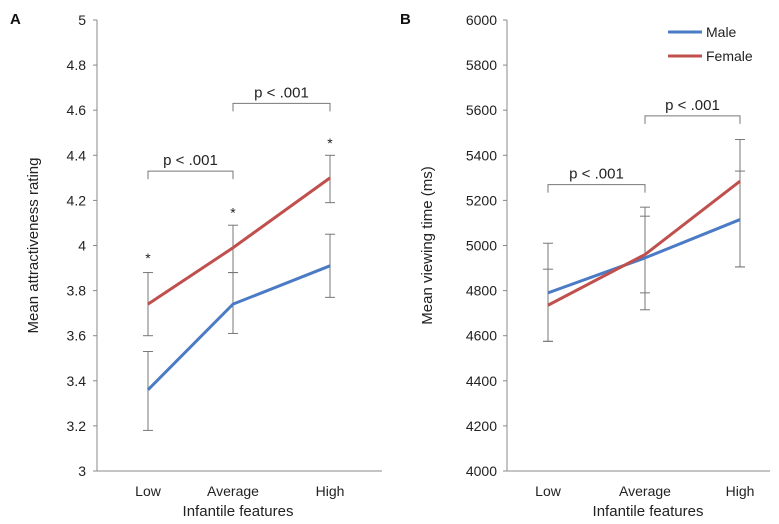  Describe the element at coordinates (481, 20) in the screenshot. I see `panel-b-y-tick-label: 6000` at that location.